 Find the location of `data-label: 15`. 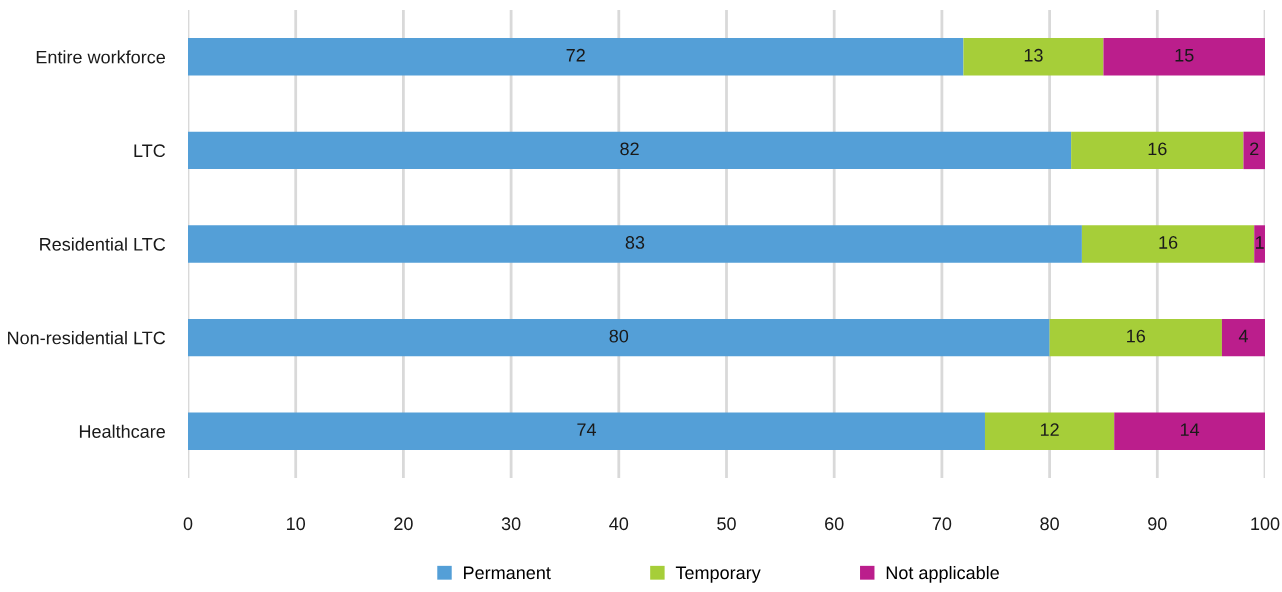

data-label: 15 is located at coordinates (1184, 55).